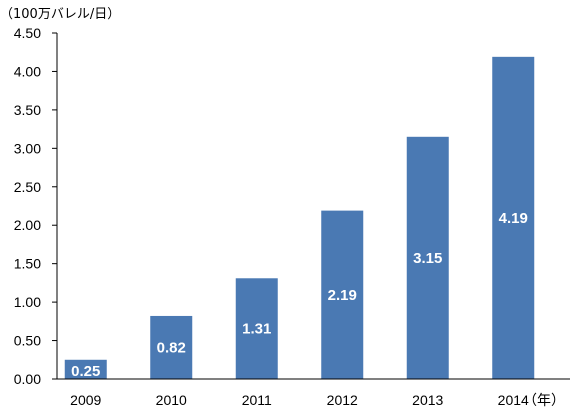 This screenshot has height=413, width=572. I want to click on y-tick-label: 0.00, so click(27, 379).